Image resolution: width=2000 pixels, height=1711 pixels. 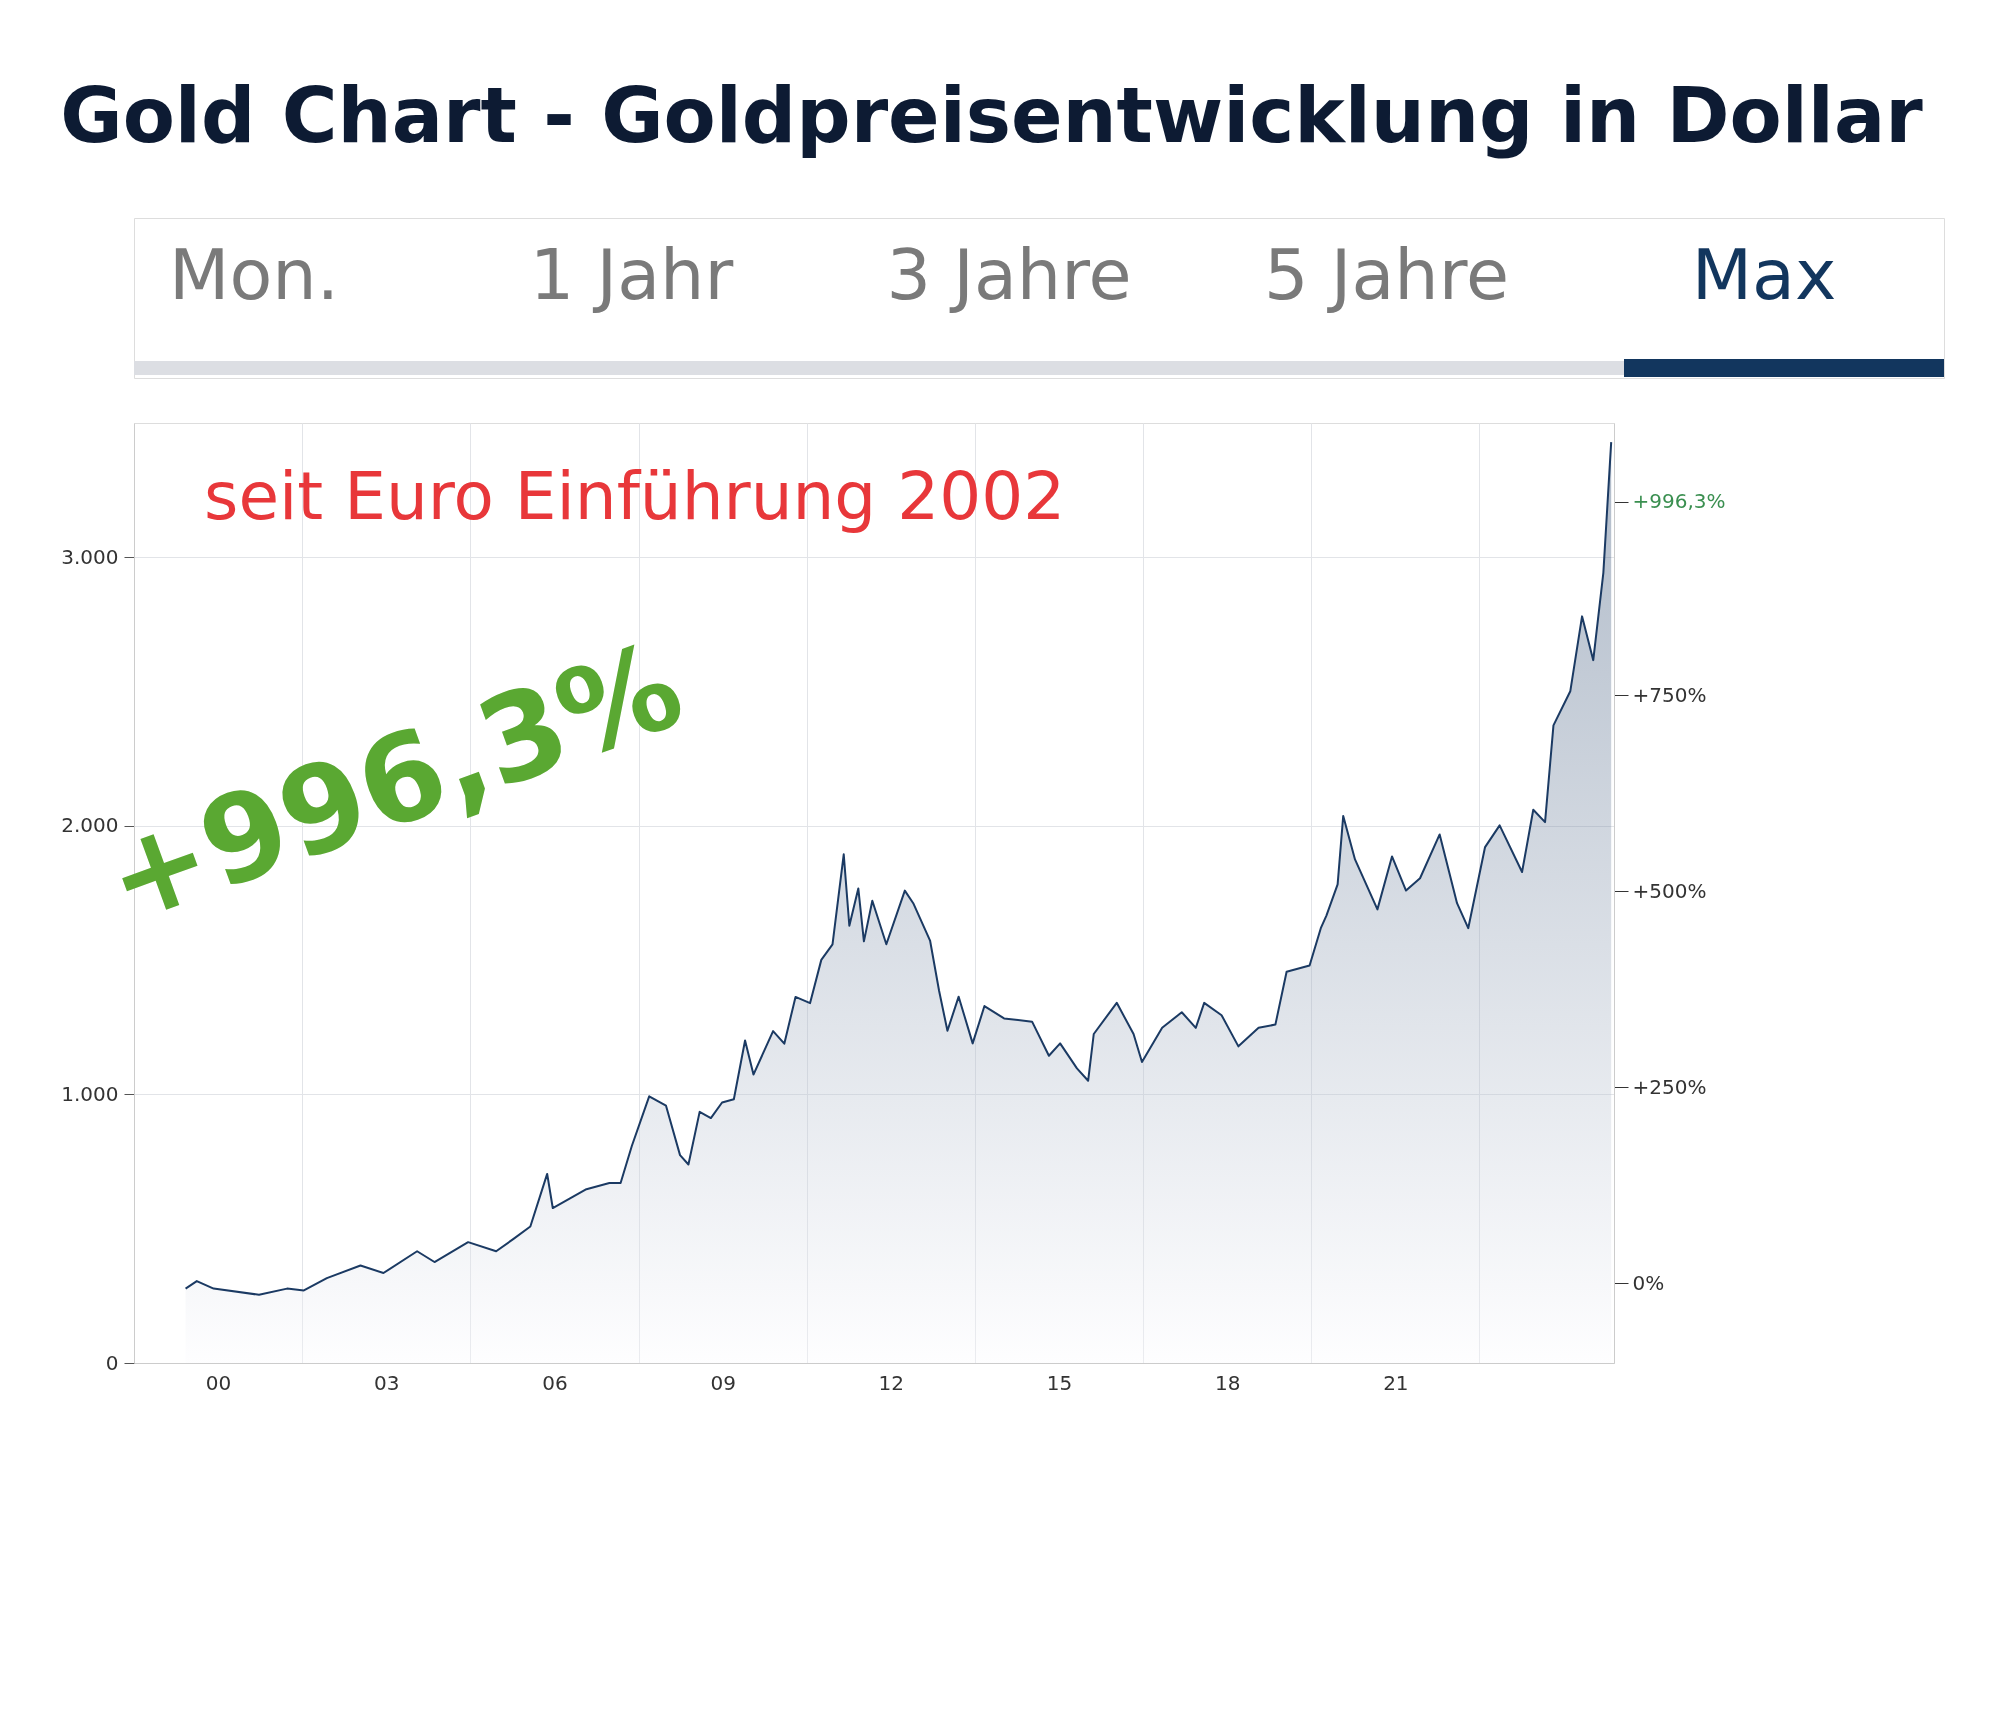 I want to click on y2-tick-label: +750%, so click(x=1669, y=694).